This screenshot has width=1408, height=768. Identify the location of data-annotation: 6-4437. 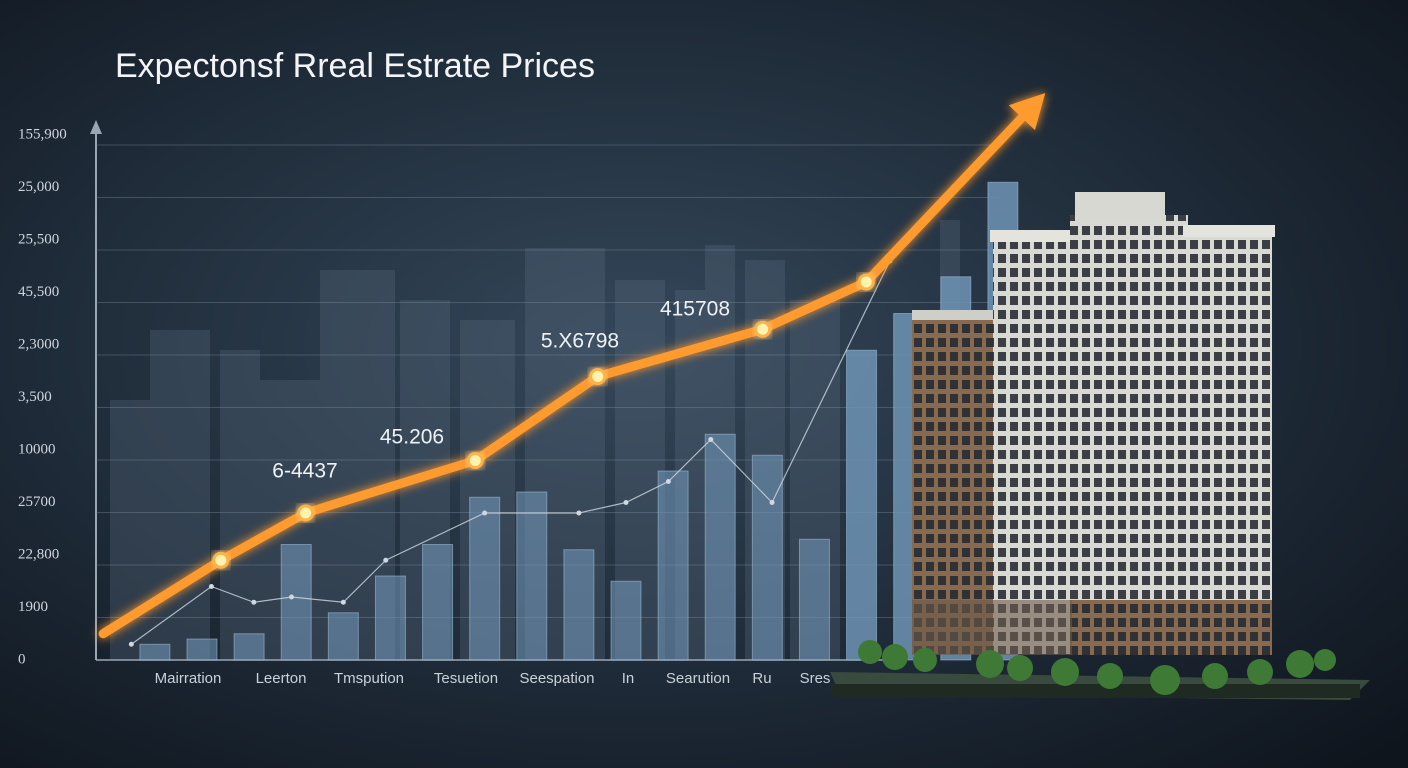
(304, 471).